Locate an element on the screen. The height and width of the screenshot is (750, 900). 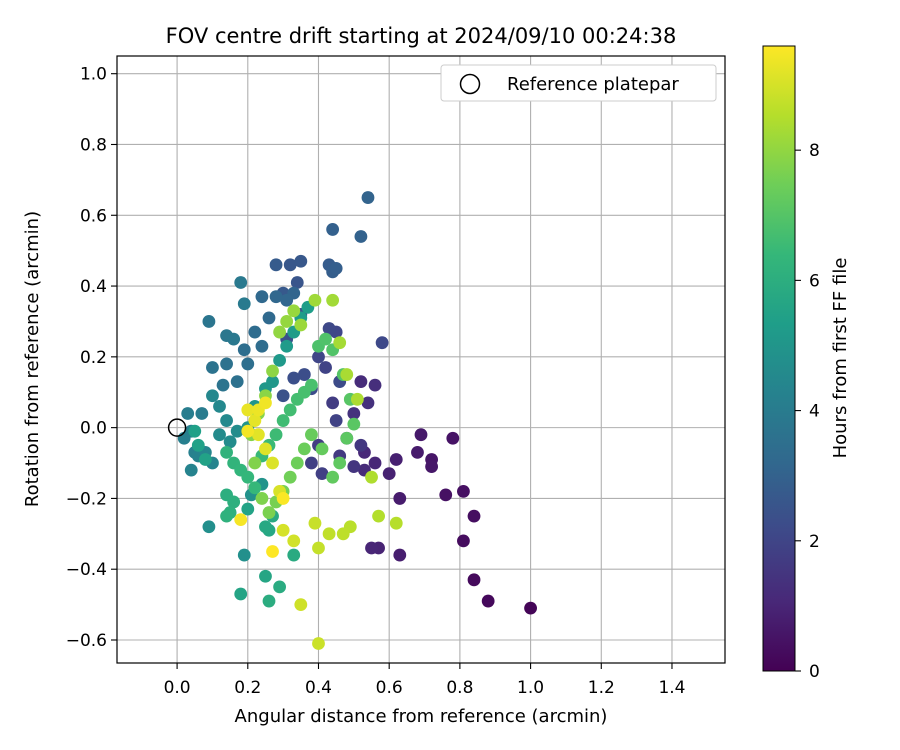
y-tick-label: 0.8 is located at coordinates (93, 145).